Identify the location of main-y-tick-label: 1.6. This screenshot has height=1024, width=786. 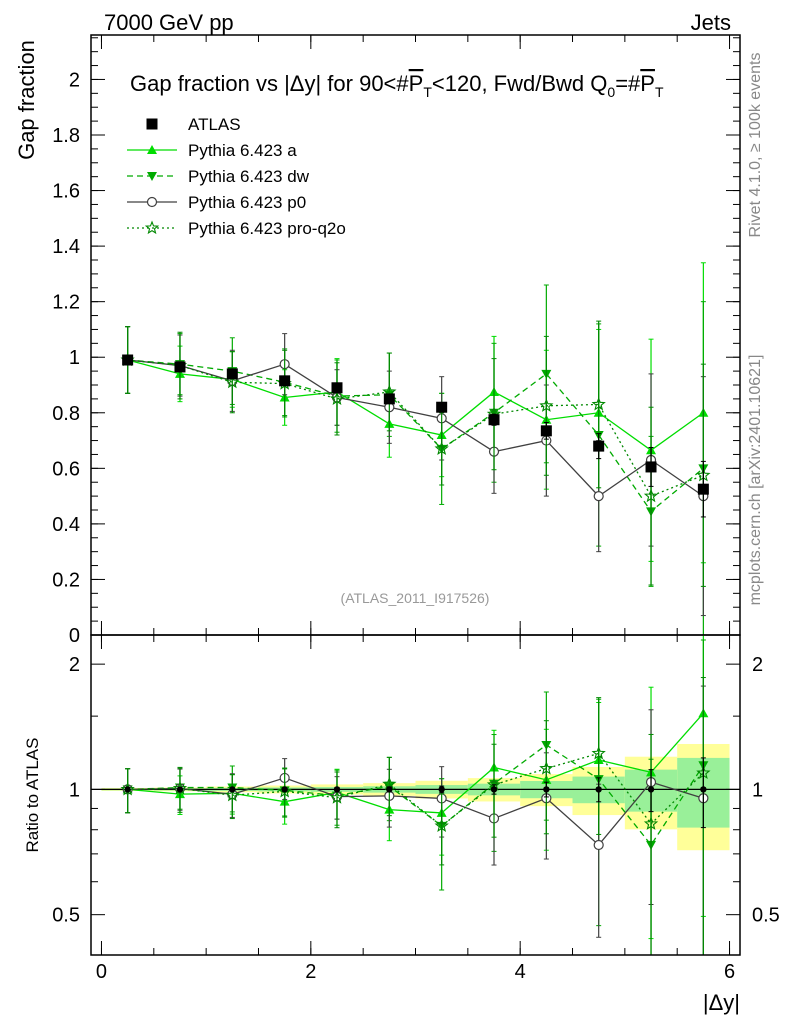
(66, 192).